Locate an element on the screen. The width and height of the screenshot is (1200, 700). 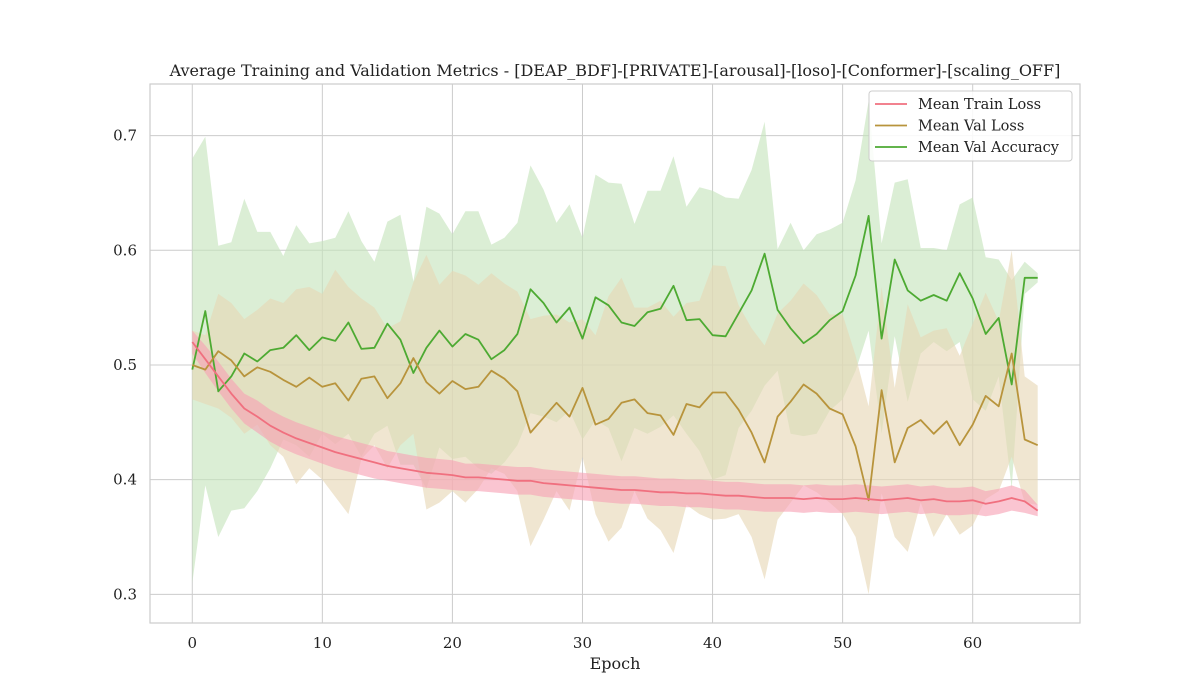
y-tick-label: 0.4 is located at coordinates (125, 480).